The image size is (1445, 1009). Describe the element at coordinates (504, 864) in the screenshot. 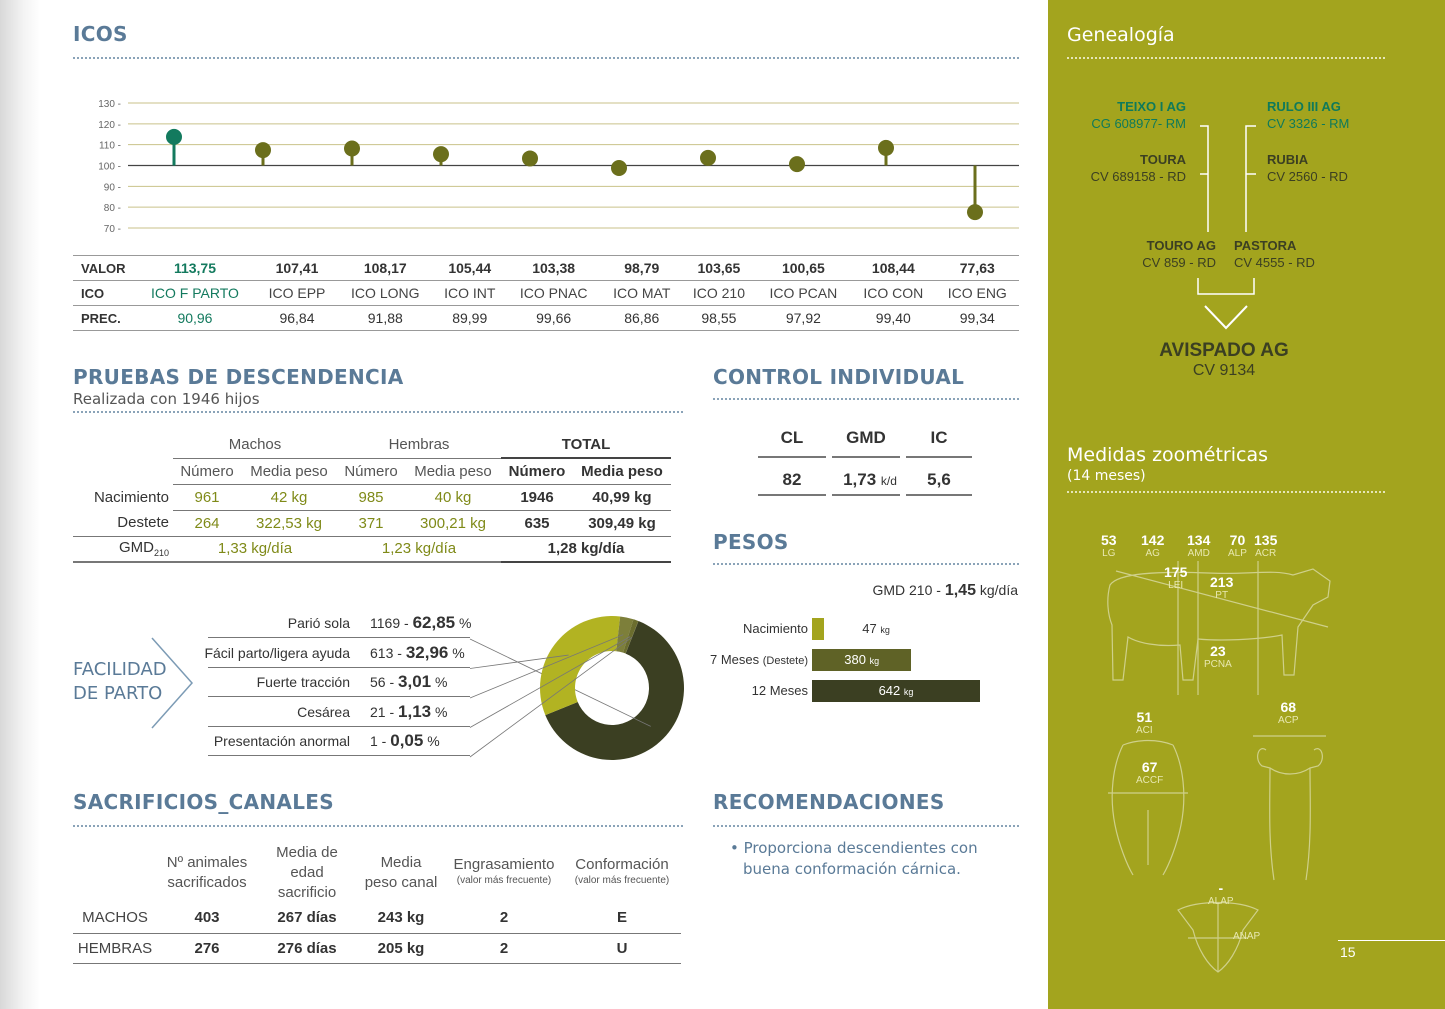

I see `h-l1: Engrasamiento` at that location.